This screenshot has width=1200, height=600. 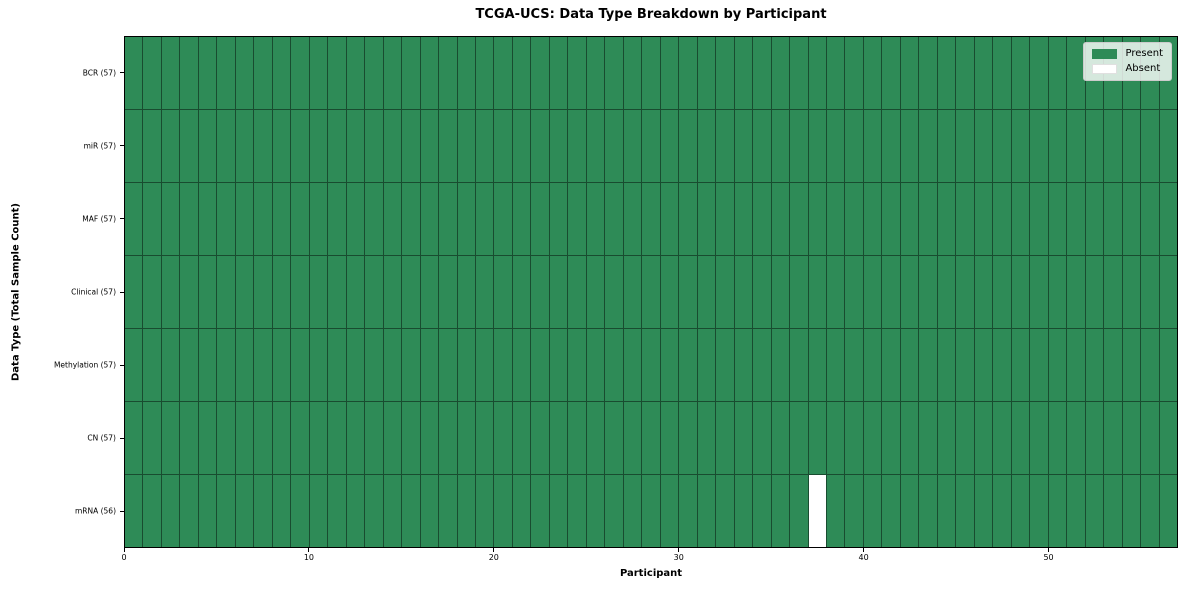 I want to click on y-tick-mark, so click(x=122, y=365).